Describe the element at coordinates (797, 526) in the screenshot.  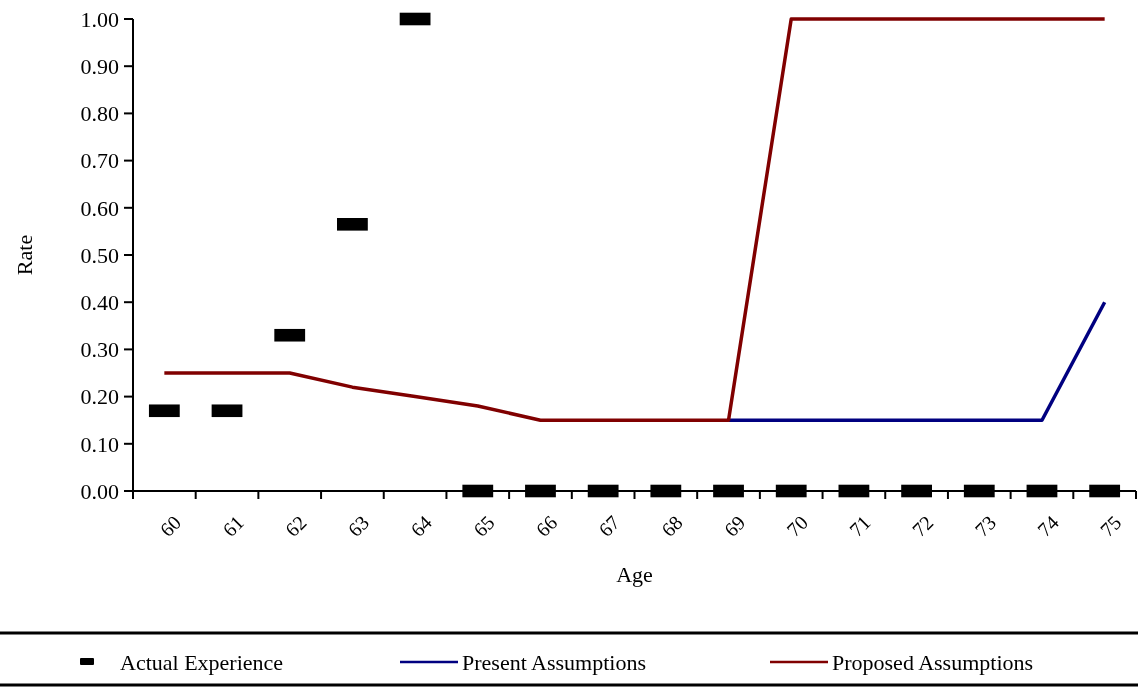
I see `x-tick-label: 70` at that location.